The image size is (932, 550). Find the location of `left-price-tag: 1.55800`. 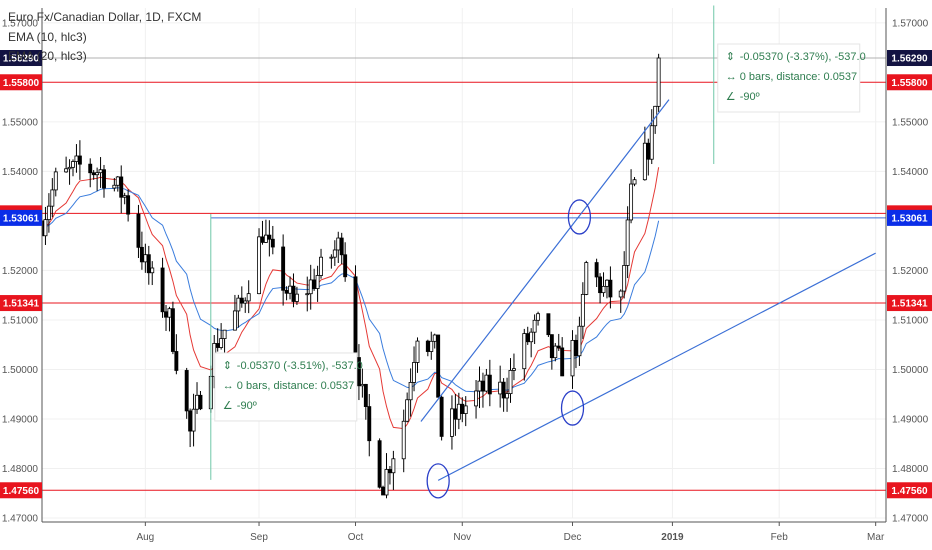

left-price-tag: 1.55800 is located at coordinates (21, 82).